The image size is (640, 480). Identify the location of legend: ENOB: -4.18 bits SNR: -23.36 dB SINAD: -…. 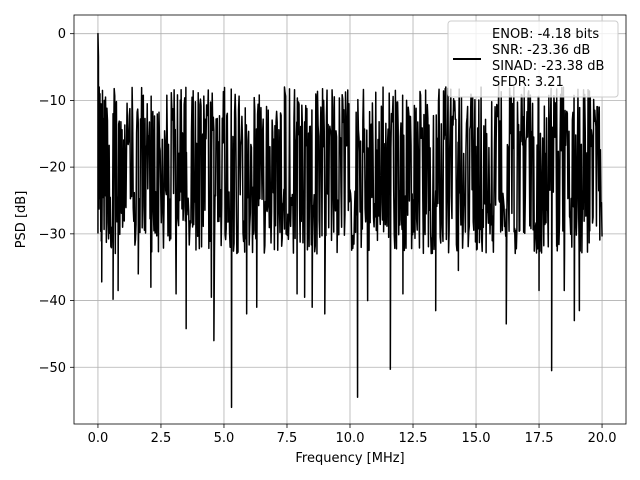
(533, 59).